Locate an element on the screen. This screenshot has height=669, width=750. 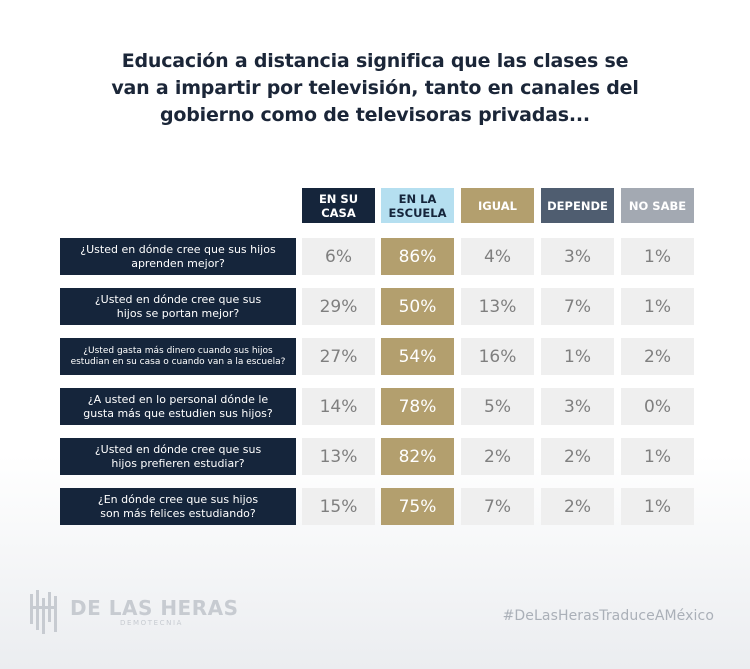
logo-name: DE LAS HERAS is located at coordinates (154, 608).